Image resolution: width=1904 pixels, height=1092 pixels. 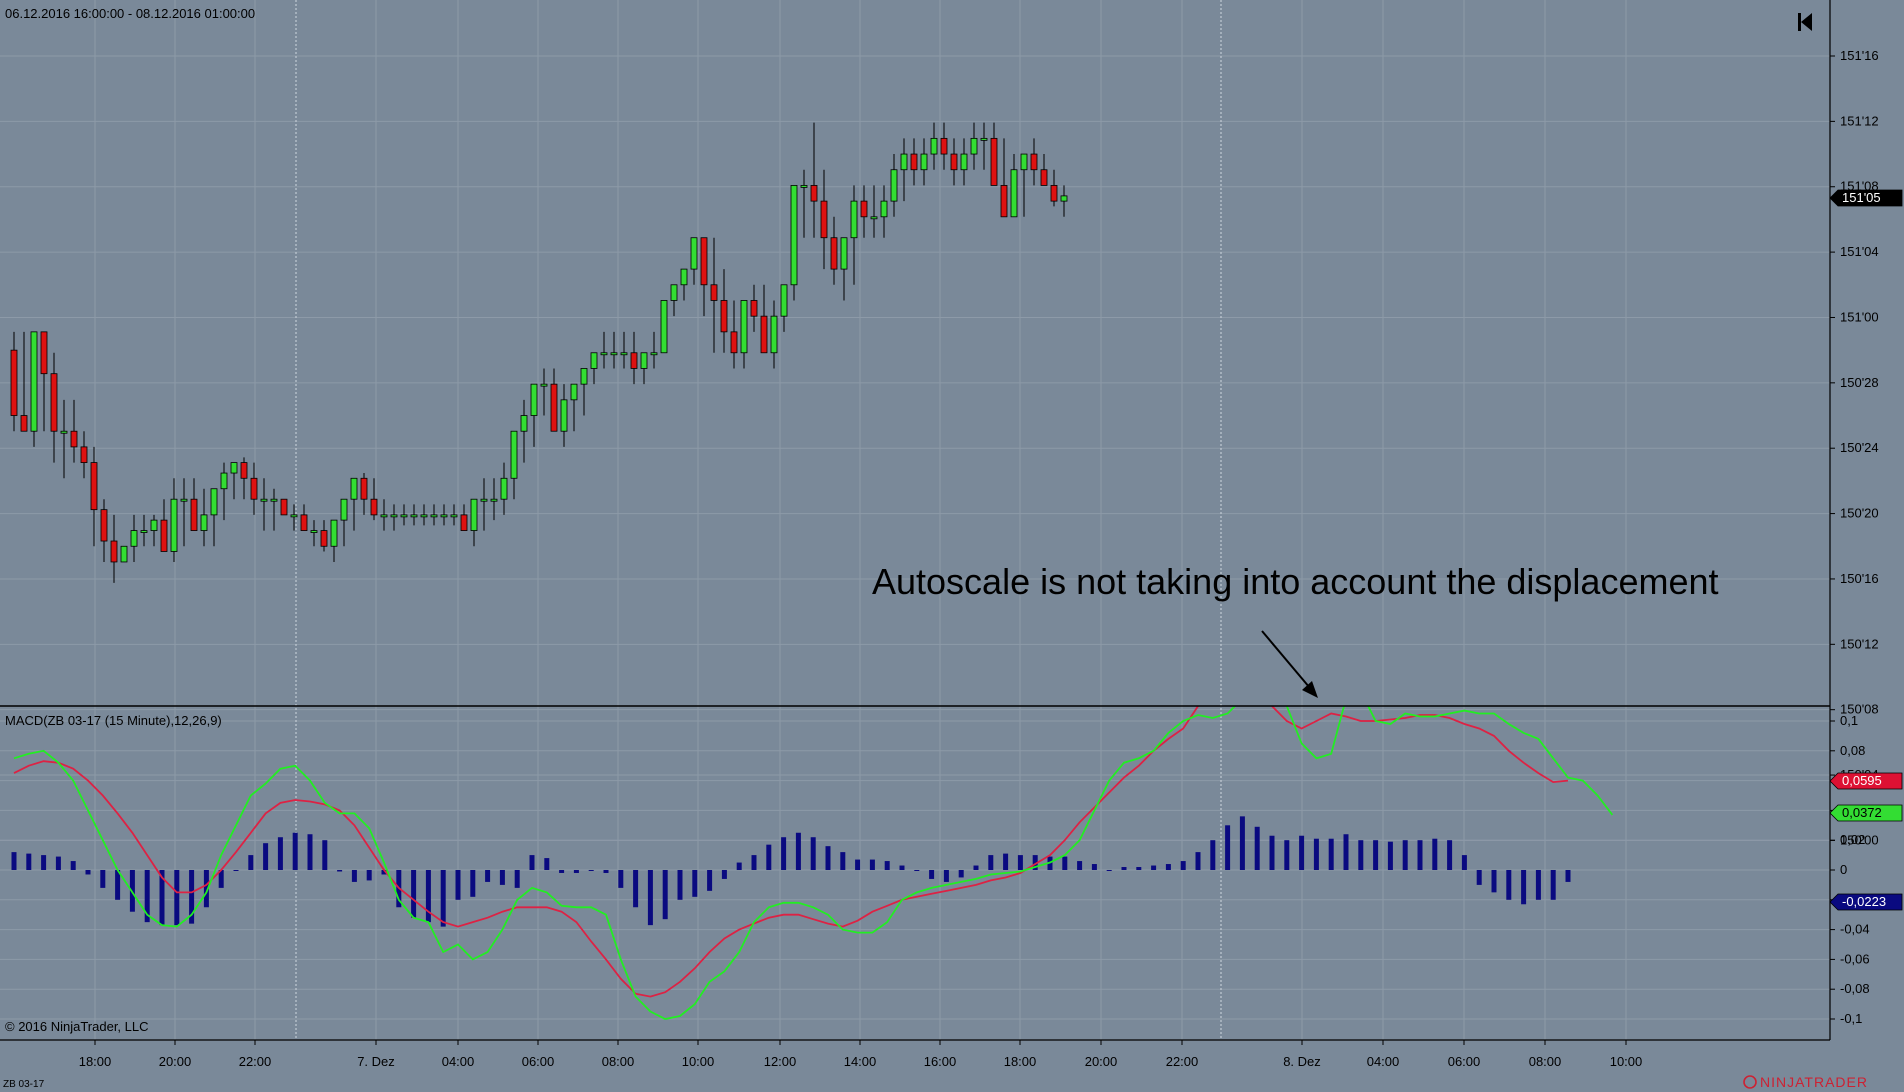 What do you see at coordinates (860, 1061) in the screenshot?
I see `time-tick-label: 14:00` at bounding box center [860, 1061].